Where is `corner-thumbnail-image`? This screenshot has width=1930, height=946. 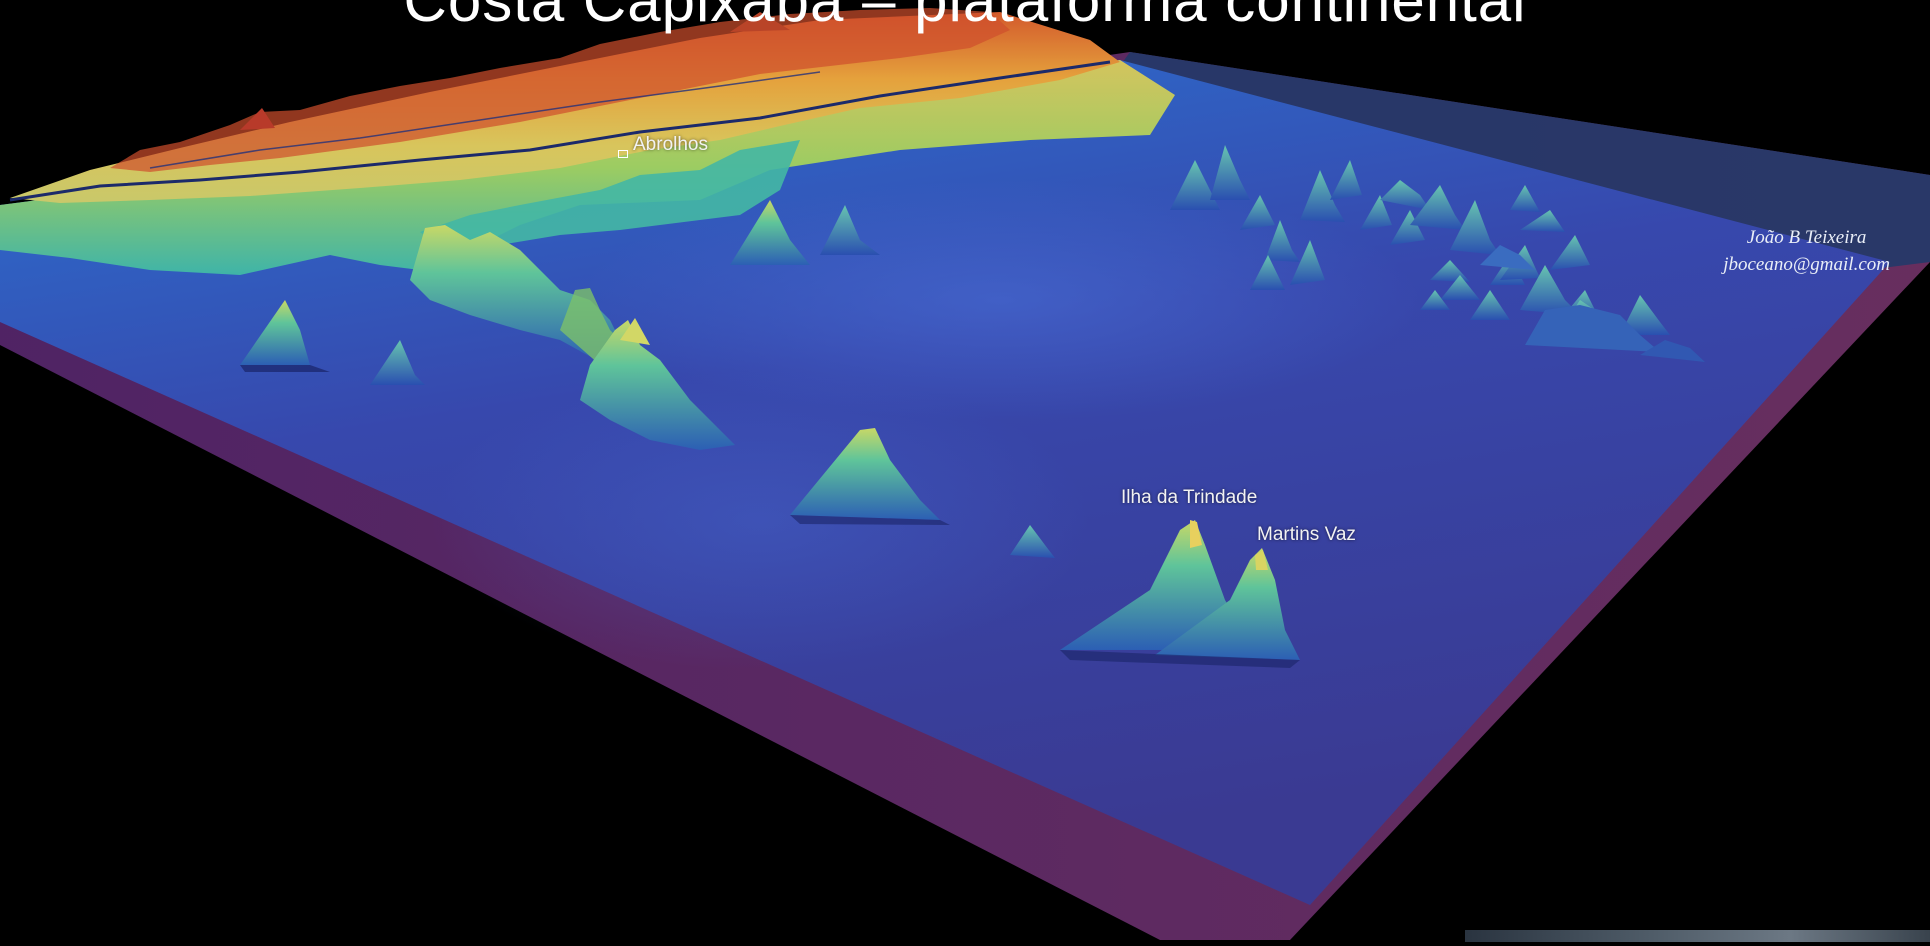 corner-thumbnail-image is located at coordinates (1697, 936).